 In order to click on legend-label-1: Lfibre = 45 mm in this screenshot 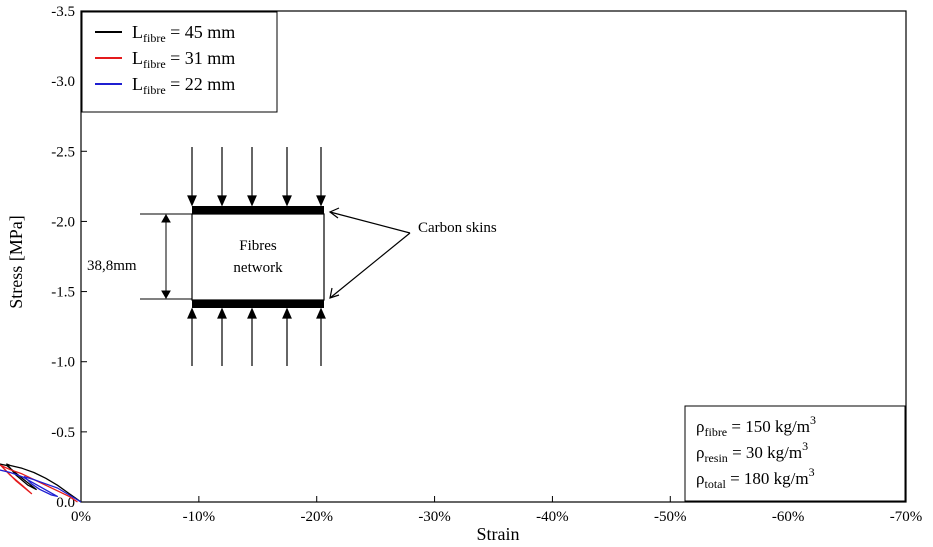, I will do `click(183, 33)`.